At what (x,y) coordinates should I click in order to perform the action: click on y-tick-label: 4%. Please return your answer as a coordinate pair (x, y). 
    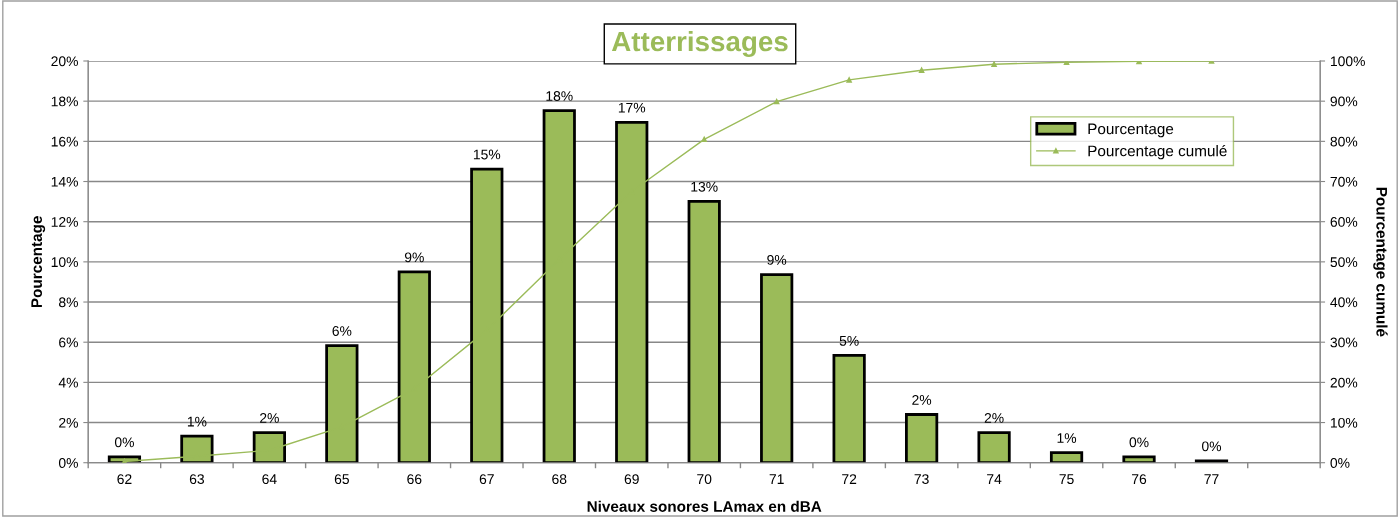
    Looking at the image, I should click on (68, 382).